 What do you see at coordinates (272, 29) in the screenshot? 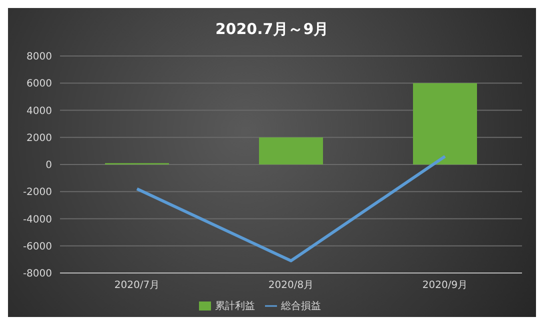
I see `chart-title: 2020.7月～9月` at bounding box center [272, 29].